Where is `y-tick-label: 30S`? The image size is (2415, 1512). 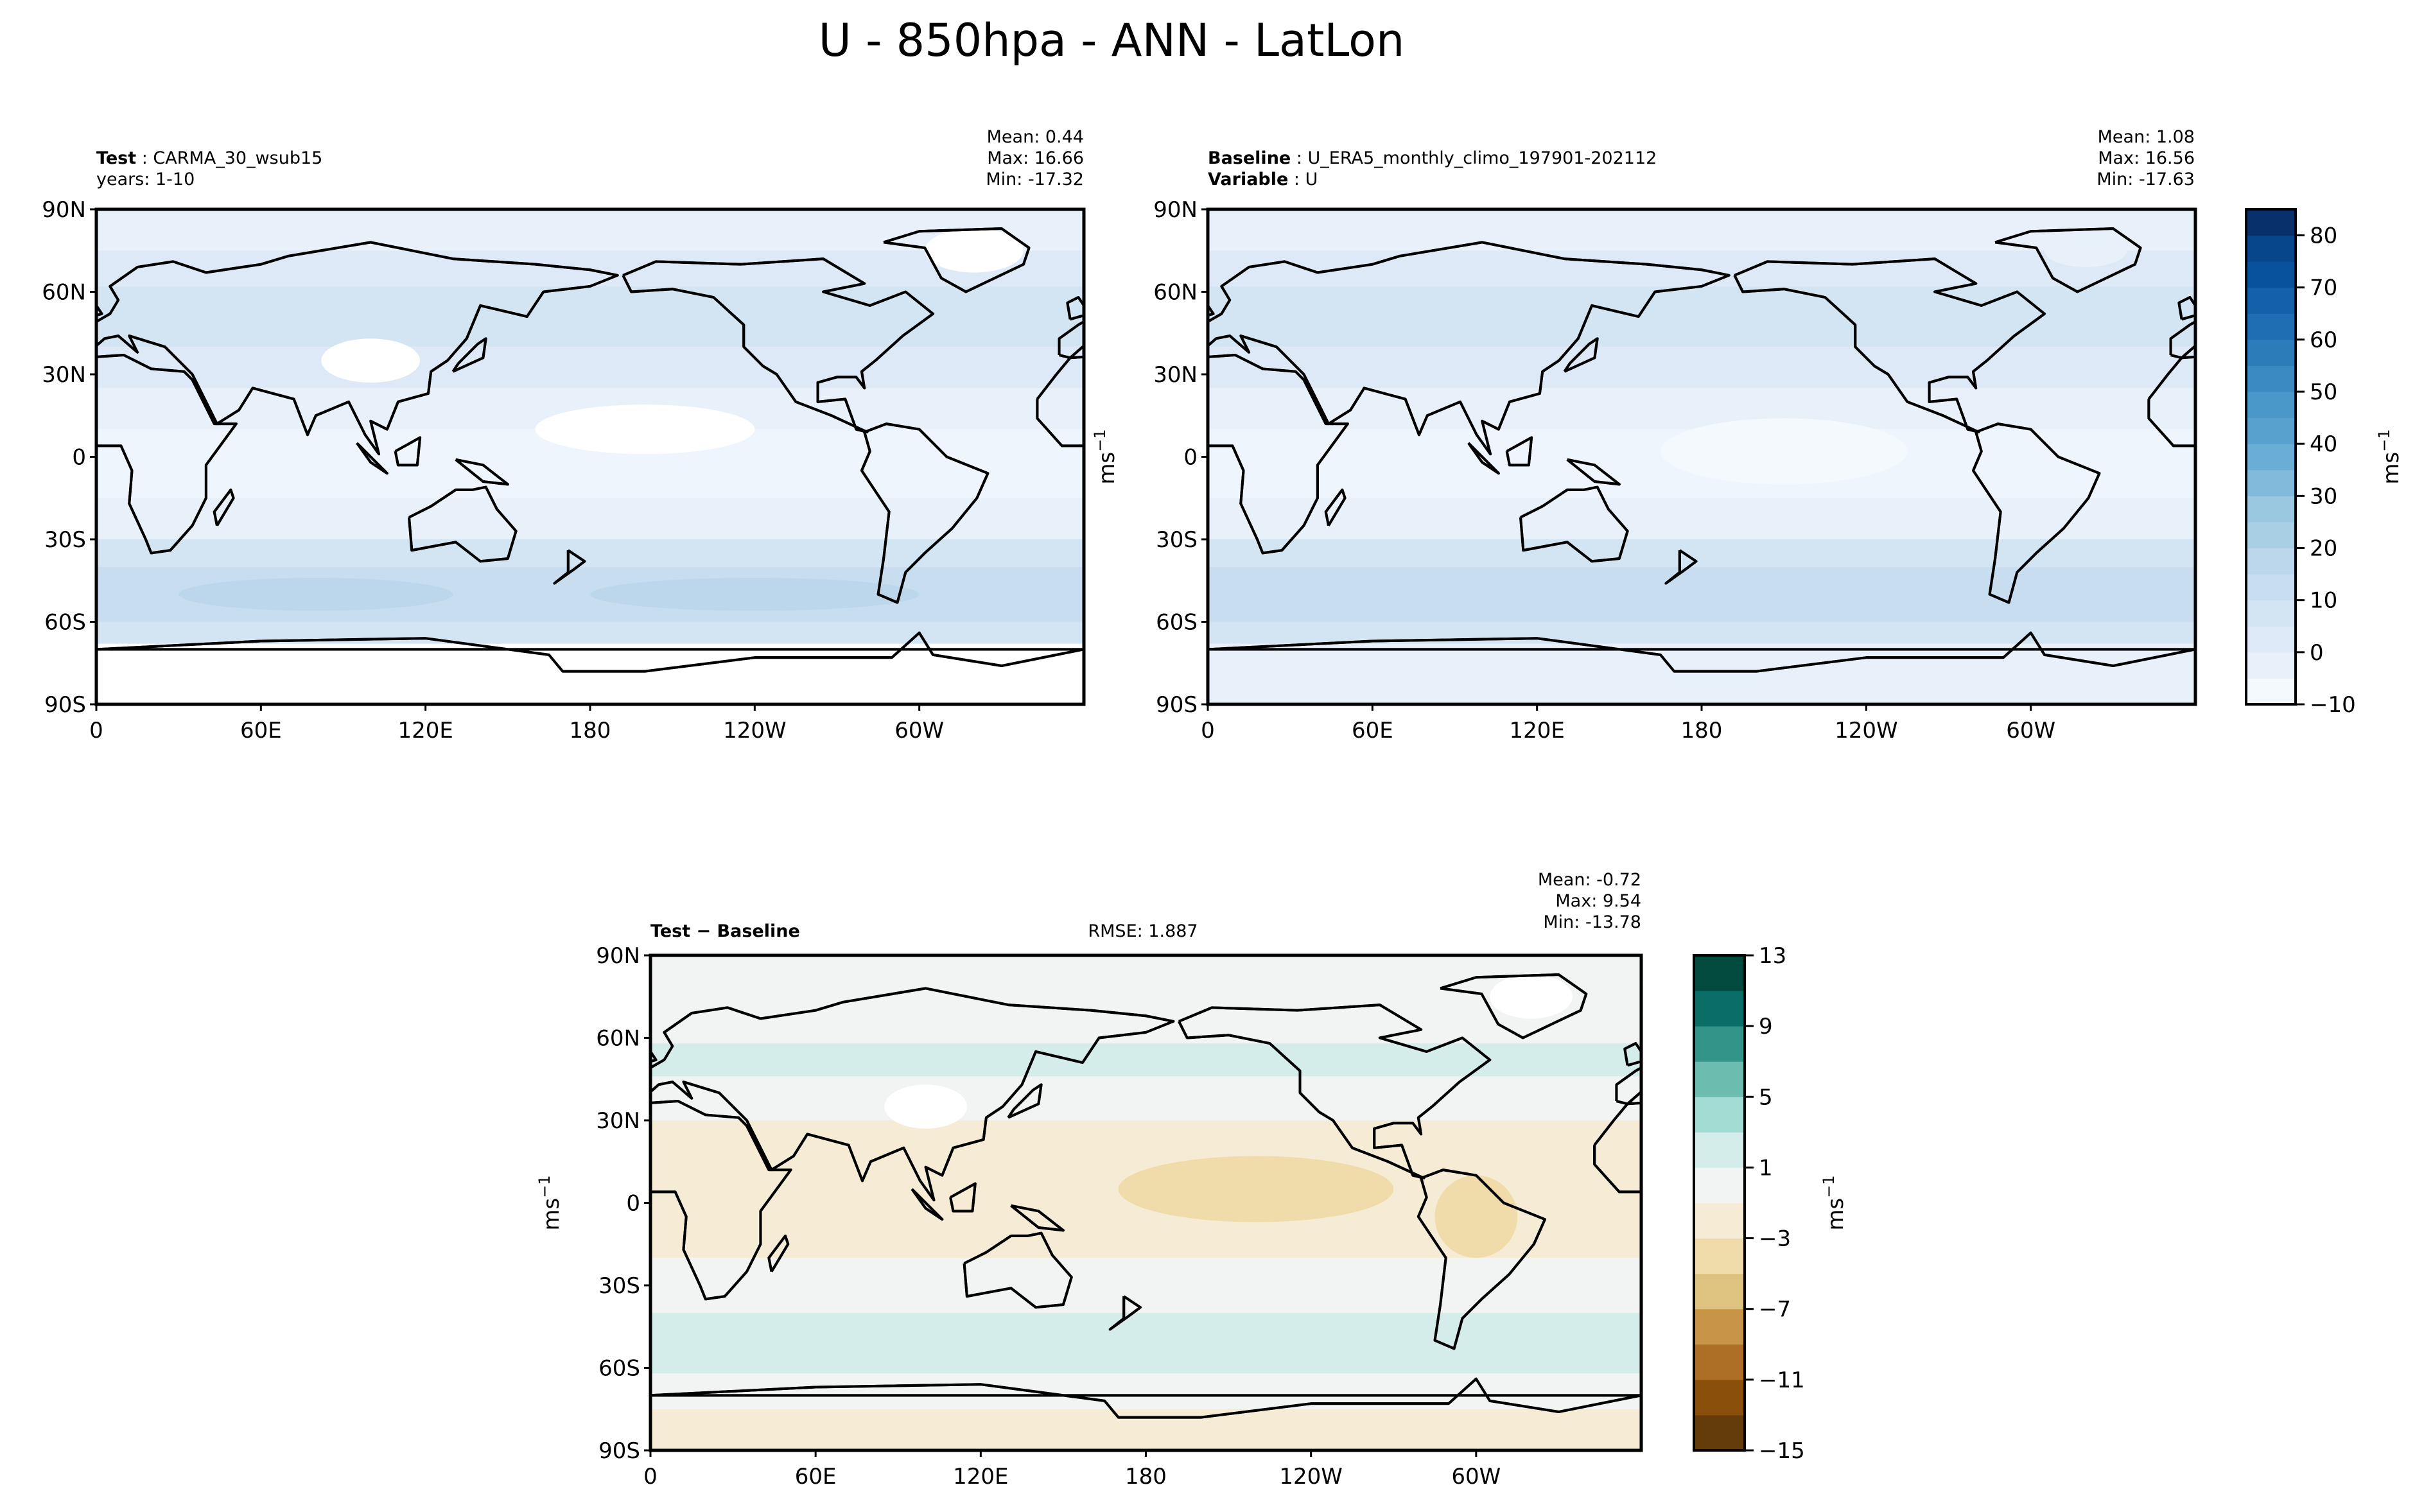
y-tick-label: 30S is located at coordinates (619, 1286).